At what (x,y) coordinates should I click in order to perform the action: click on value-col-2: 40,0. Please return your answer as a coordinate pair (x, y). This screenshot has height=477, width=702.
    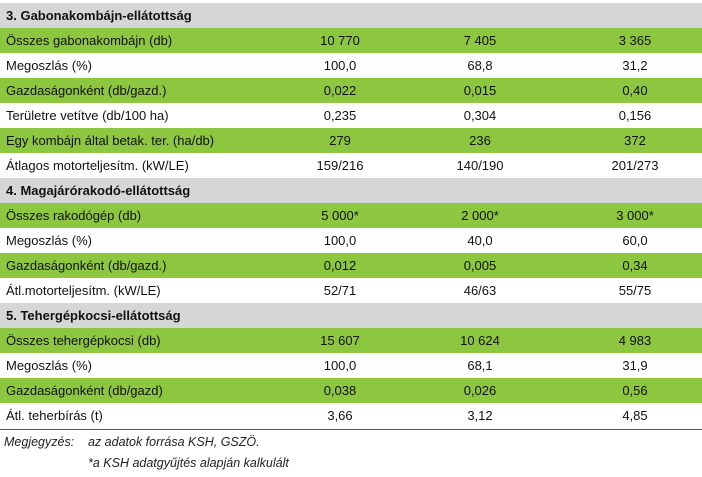
    Looking at the image, I should click on (480, 240).